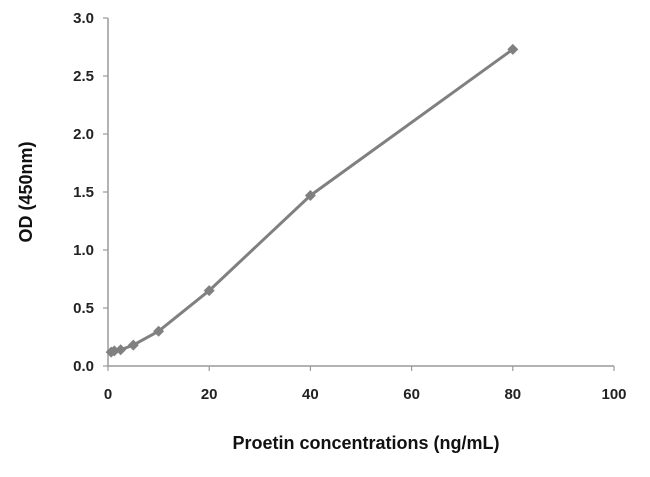  Describe the element at coordinates (83, 308) in the screenshot. I see `y-tick-label: 0.5` at that location.